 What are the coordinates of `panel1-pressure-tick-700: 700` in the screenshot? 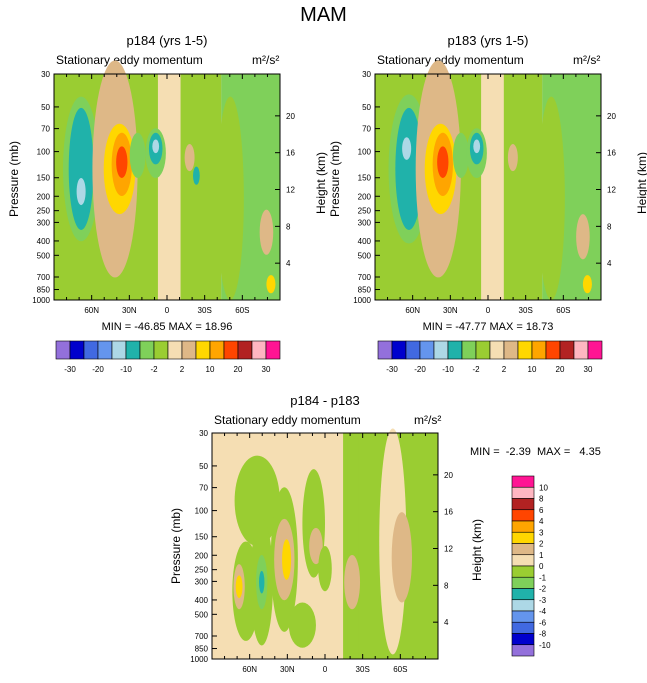 It's located at (44, 277).